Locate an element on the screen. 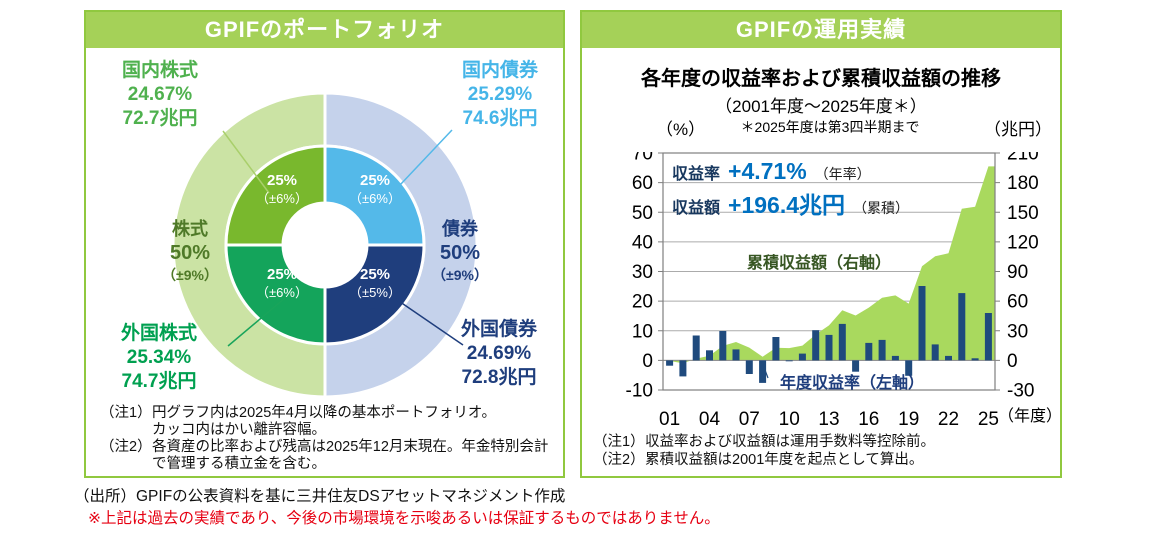  chart-subnote: ＊2025年度は第3四半期まで is located at coordinates (830, 127).